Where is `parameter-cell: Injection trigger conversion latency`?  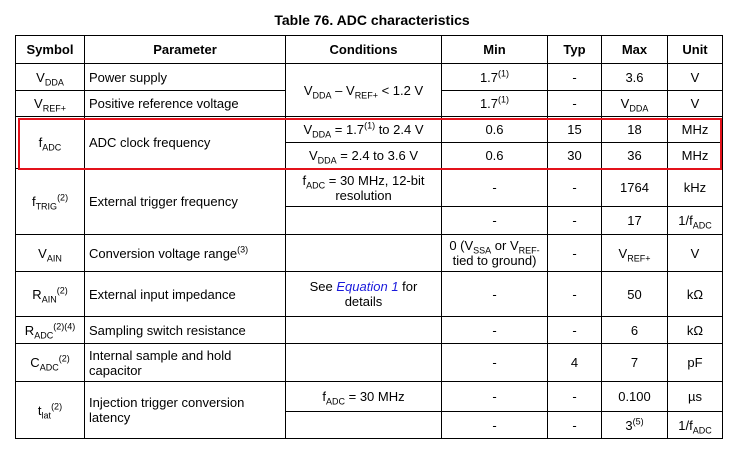 parameter-cell: Injection trigger conversion latency is located at coordinates (185, 410).